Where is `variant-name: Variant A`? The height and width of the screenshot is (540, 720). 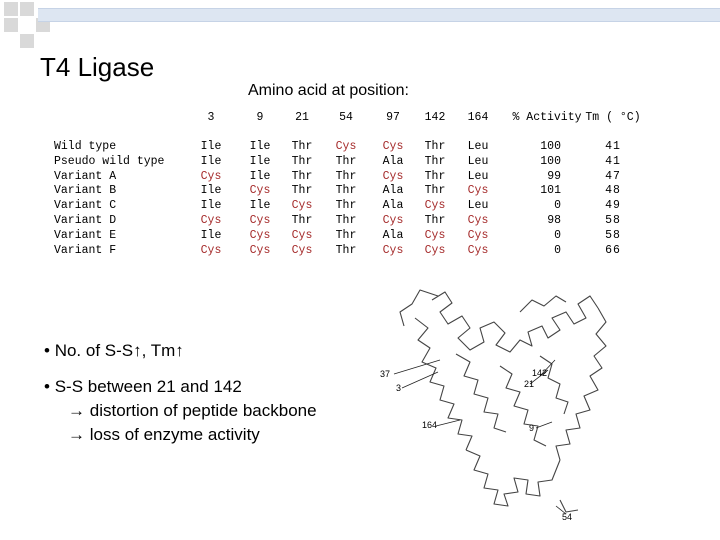
variant-name: Variant A is located at coordinates (85, 176).